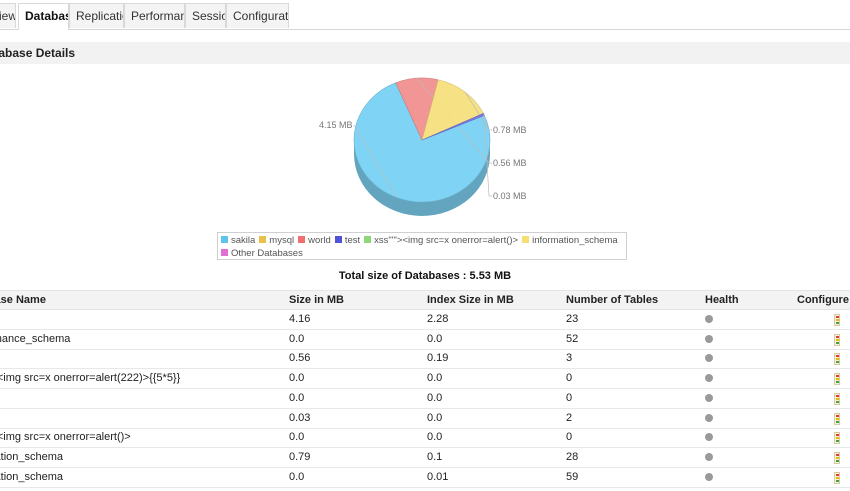  Describe the element at coordinates (446, 240) in the screenshot. I see `legend-label: xss"'"><img src=x onerror=alert()>` at that location.